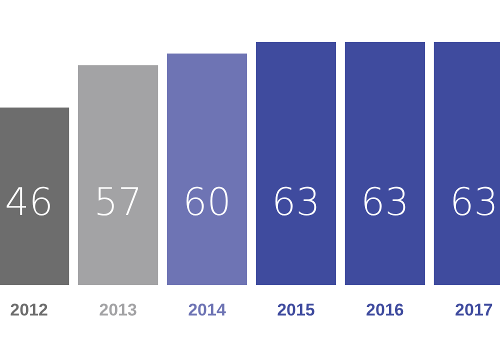 This screenshot has width=500, height=350. Describe the element at coordinates (118, 310) in the screenshot. I see `x-tick-label: 2013` at that location.